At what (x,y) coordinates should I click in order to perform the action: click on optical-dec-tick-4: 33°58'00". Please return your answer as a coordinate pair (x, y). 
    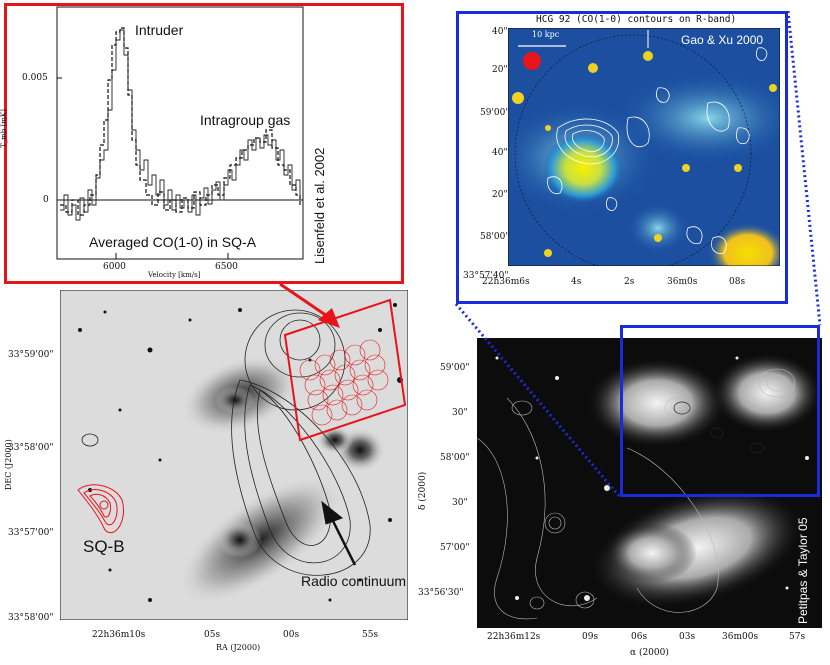
    Looking at the image, I should click on (31, 618).